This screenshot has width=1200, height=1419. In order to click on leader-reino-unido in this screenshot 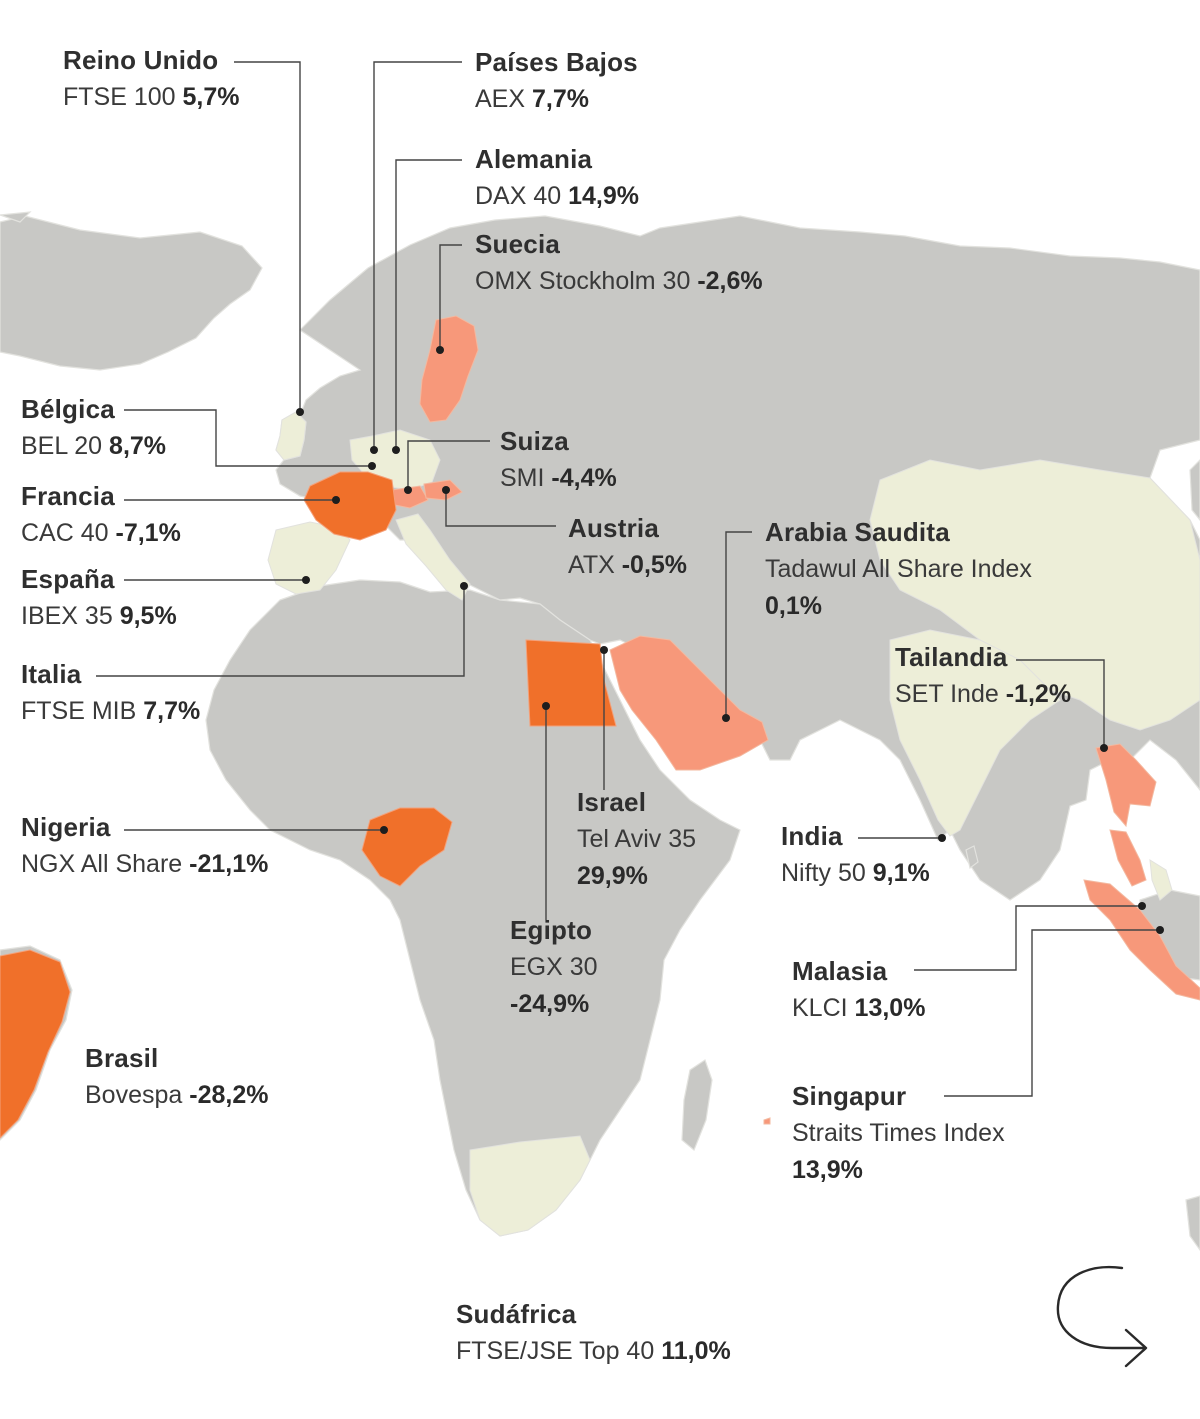, I will do `click(267, 236)`.